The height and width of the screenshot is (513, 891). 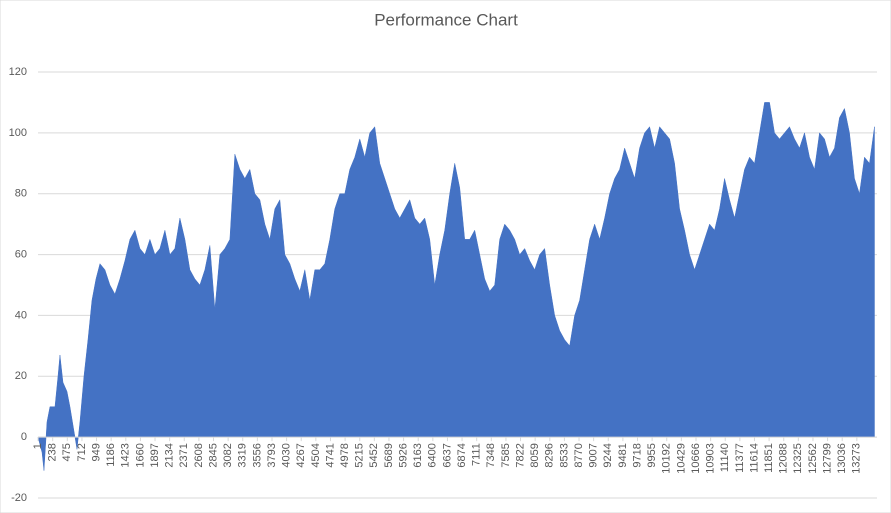 I want to click on x-tick-label: 1897, so click(x=155, y=455).